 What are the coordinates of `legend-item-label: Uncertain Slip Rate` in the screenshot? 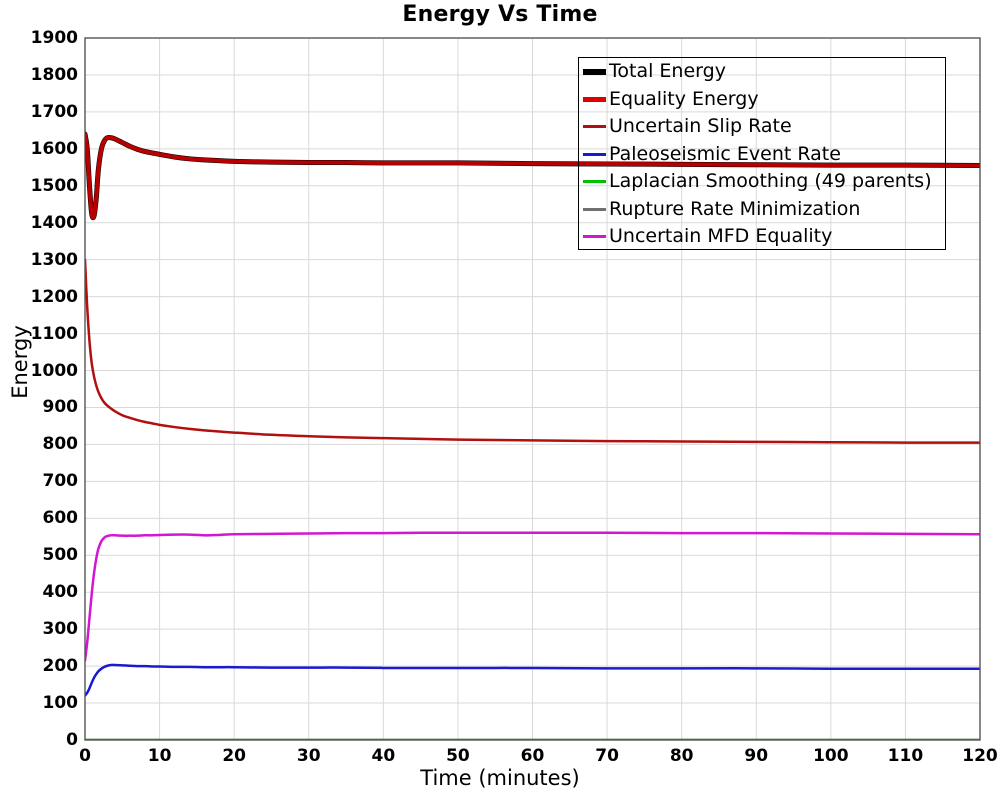 It's located at (700, 126).